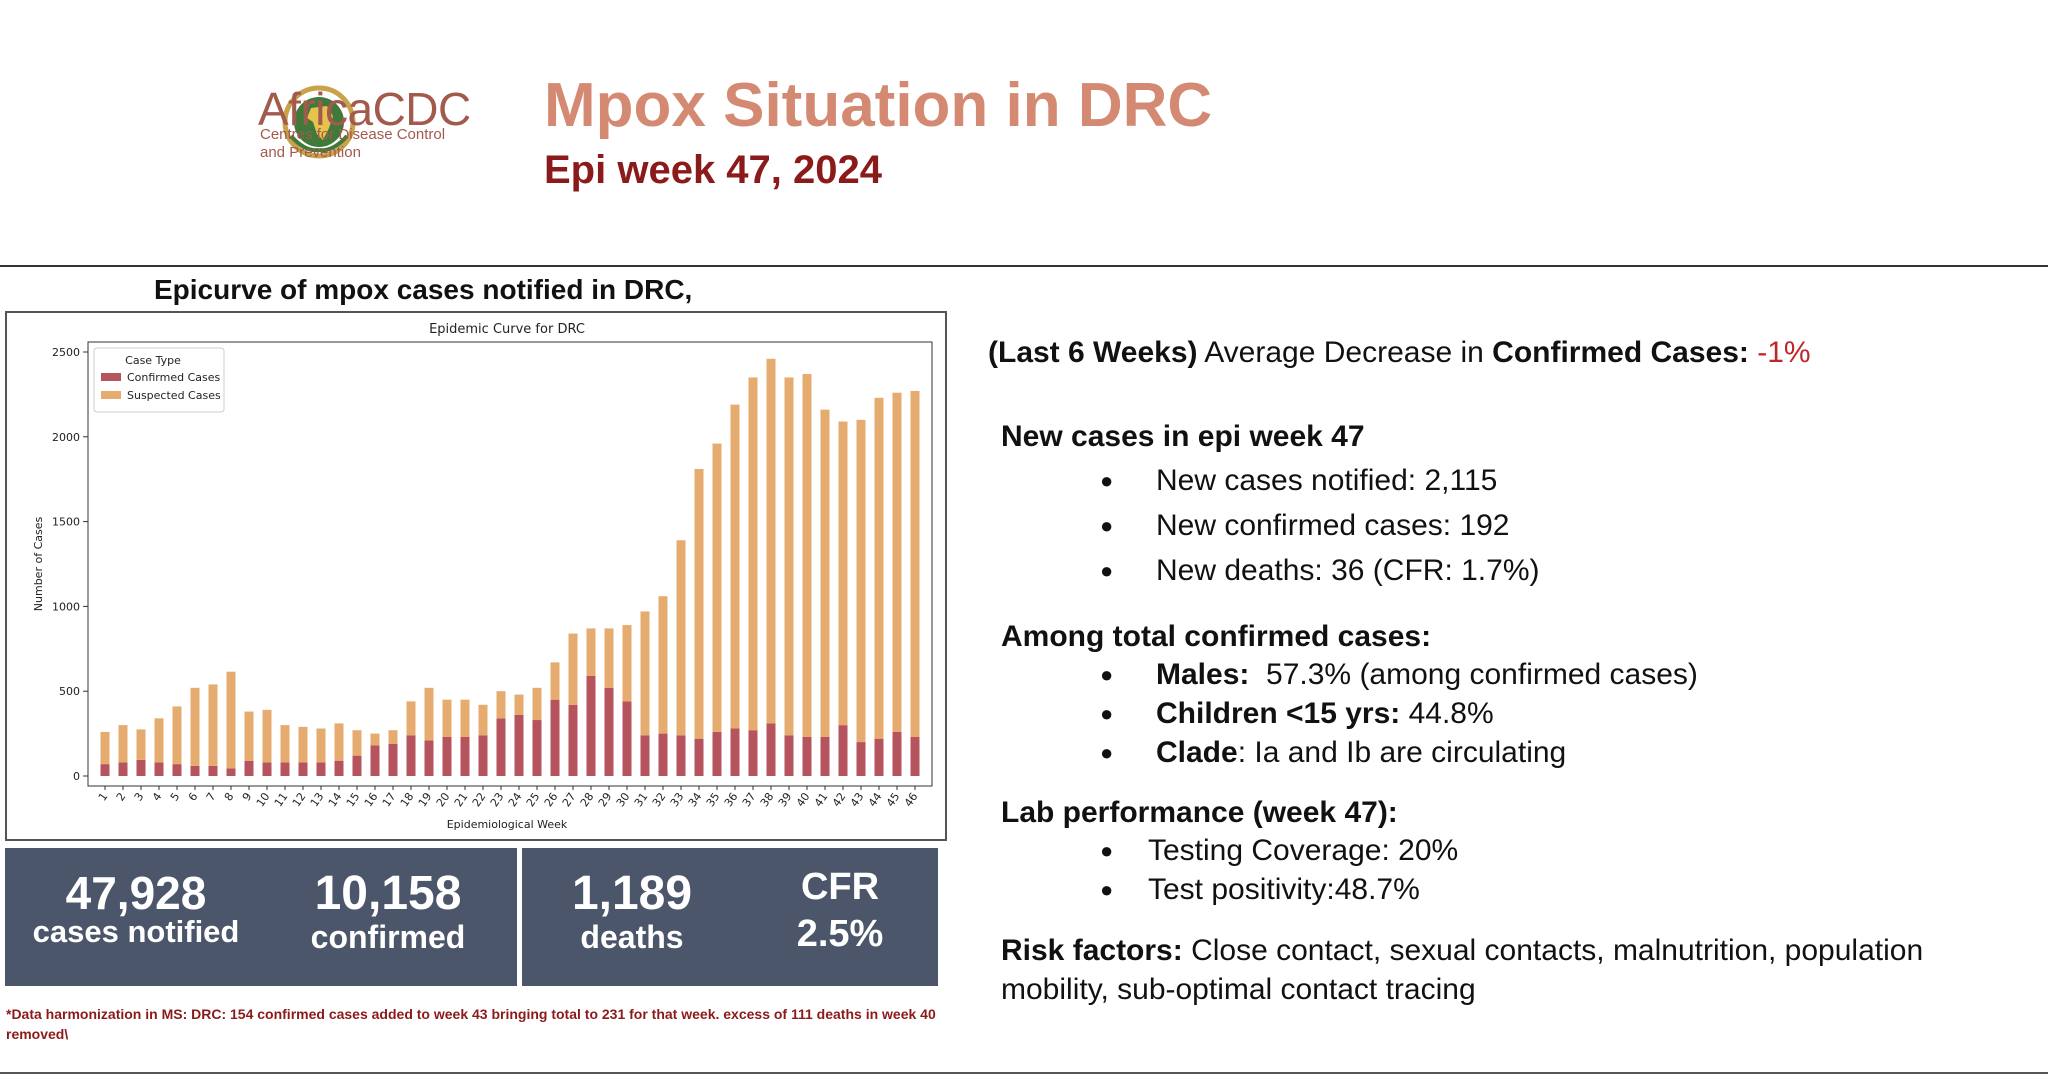  Describe the element at coordinates (443, 799) in the screenshot. I see `x-tick-label: 20` at that location.